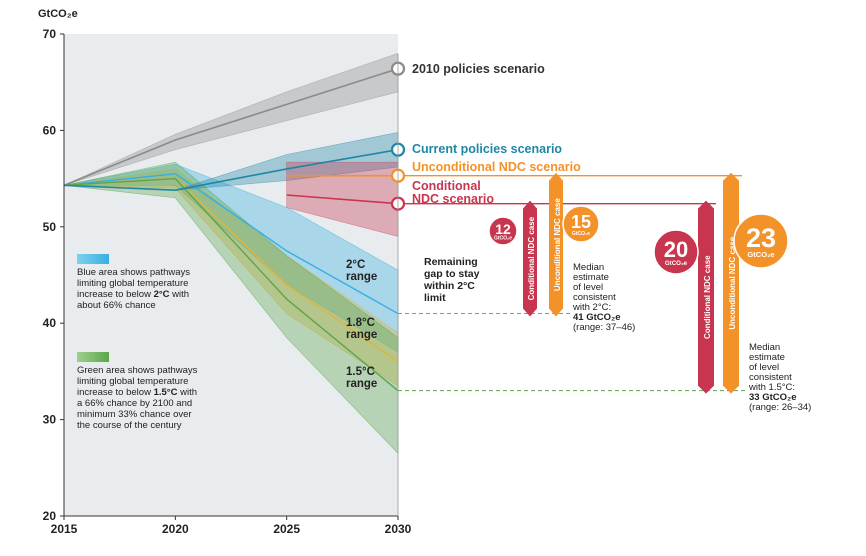 This screenshot has width=866, height=556. Describe the element at coordinates (588, 267) in the screenshot. I see `median-2c-1: Median` at that location.